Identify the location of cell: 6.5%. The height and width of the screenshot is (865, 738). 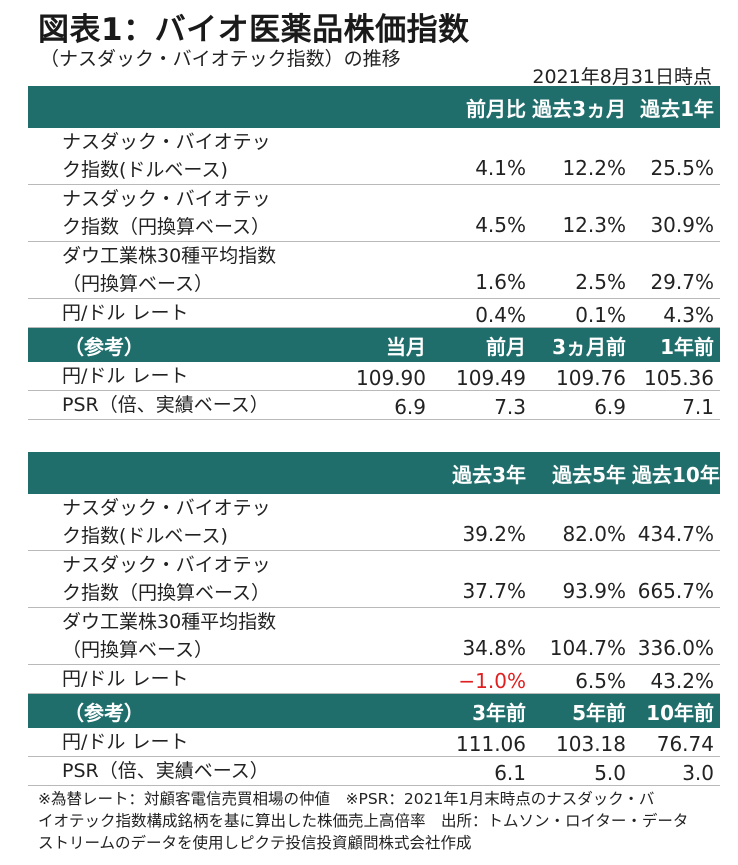
(582, 679).